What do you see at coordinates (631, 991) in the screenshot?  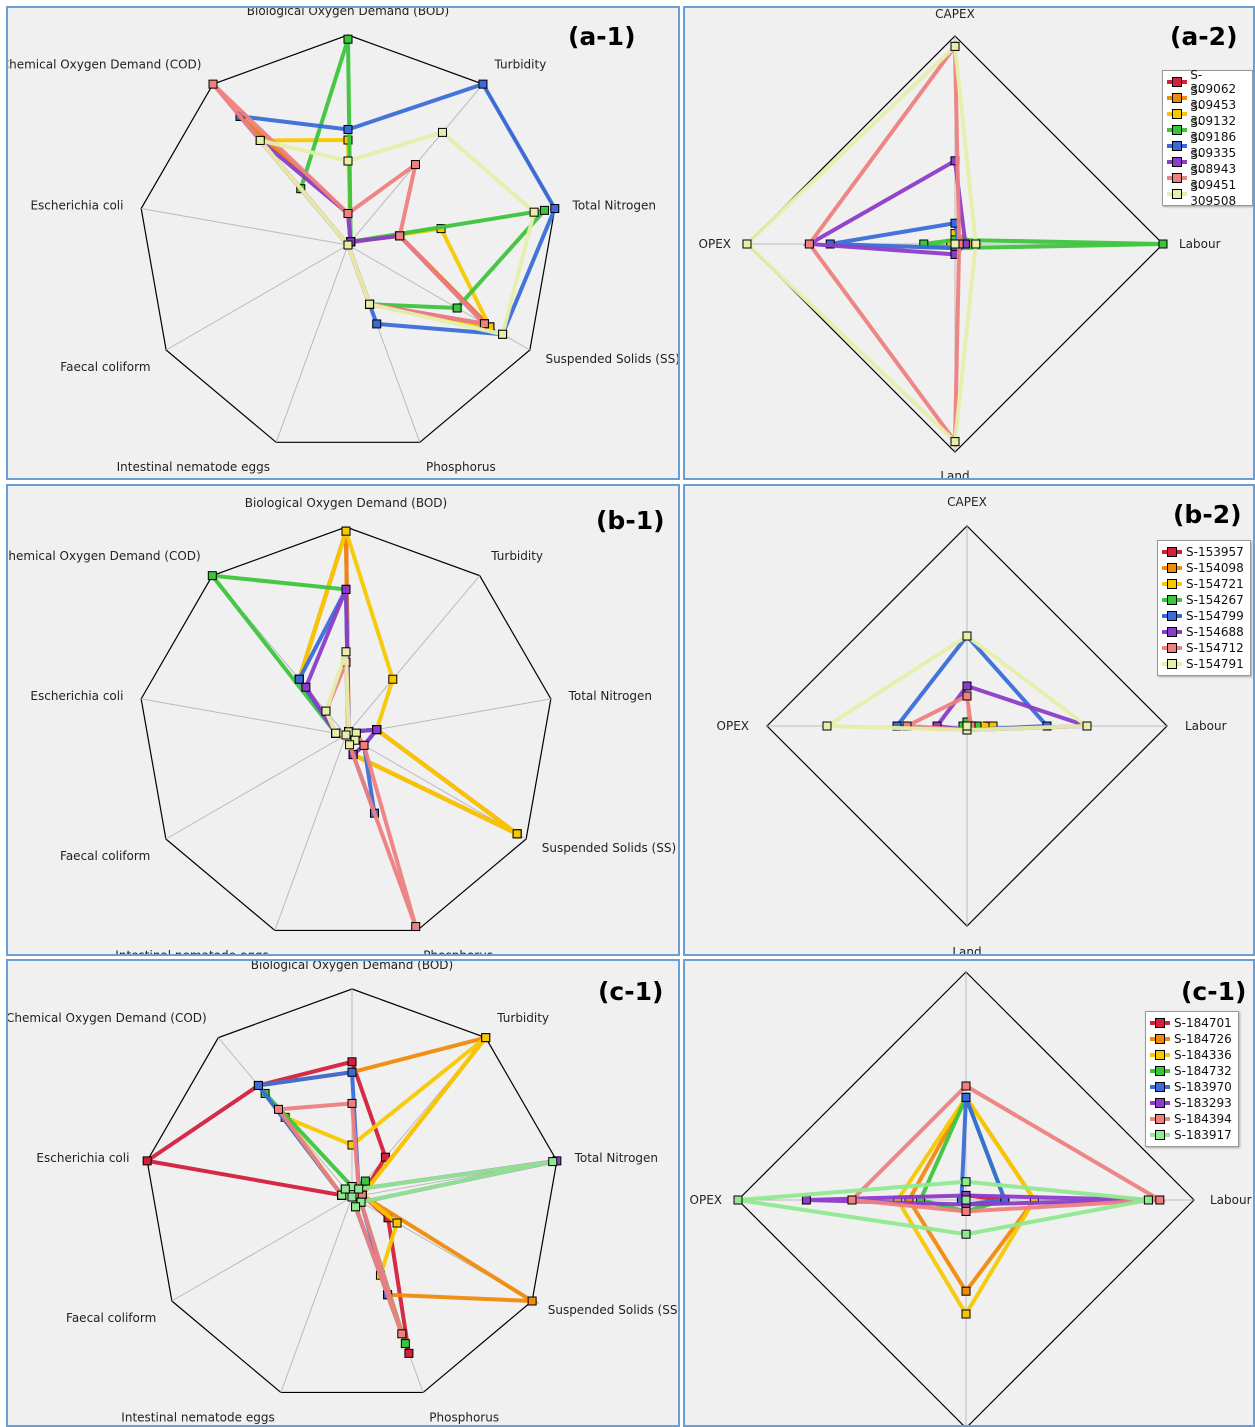 I see `panel-label-c1: (c-1)` at bounding box center [631, 991].